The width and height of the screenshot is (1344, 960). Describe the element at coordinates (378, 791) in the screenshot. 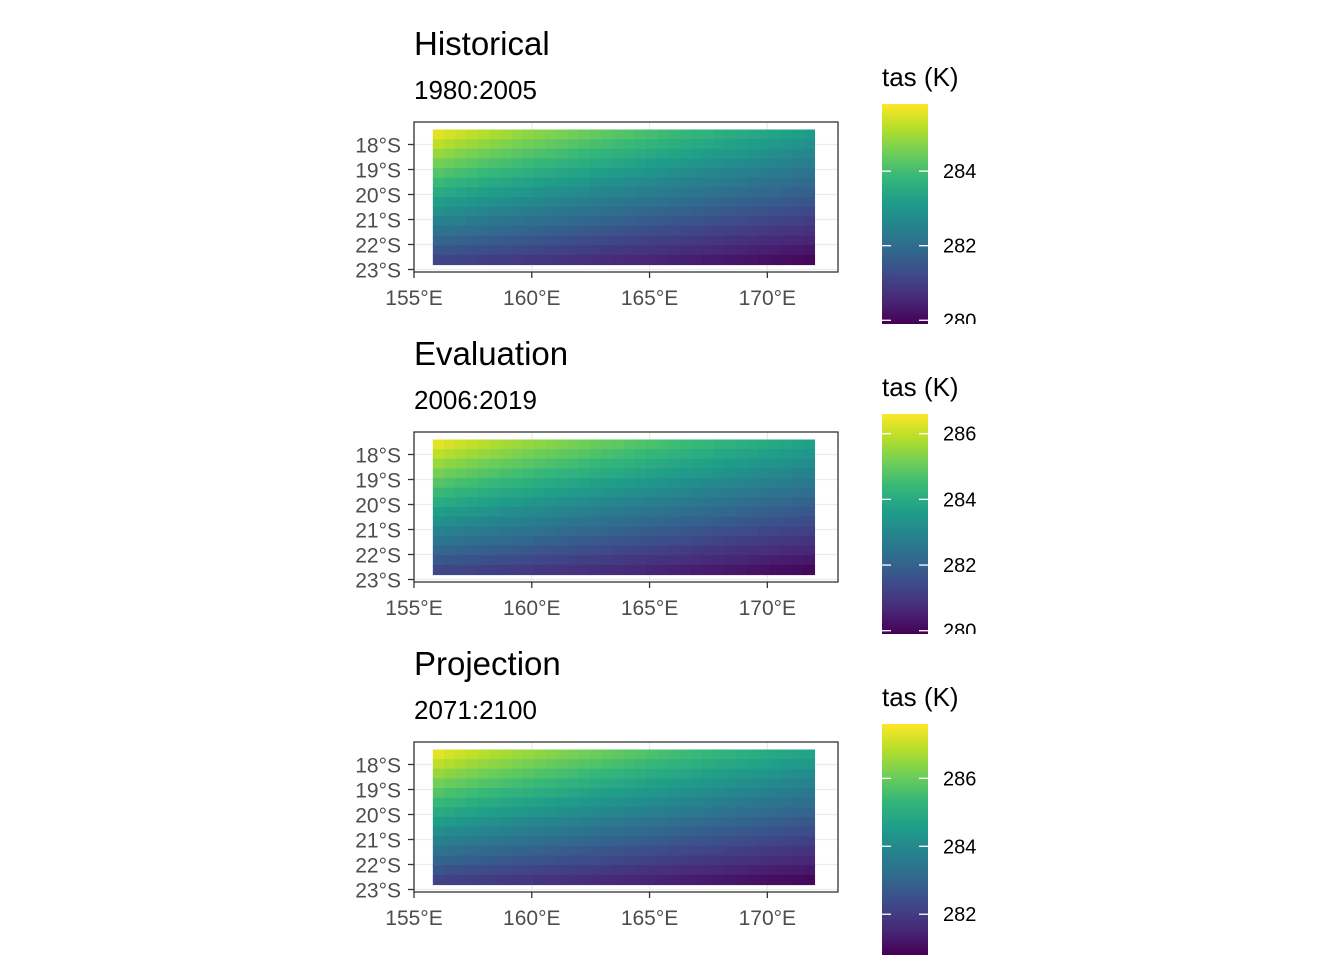

I see `y-tick-label: 19°S` at that location.